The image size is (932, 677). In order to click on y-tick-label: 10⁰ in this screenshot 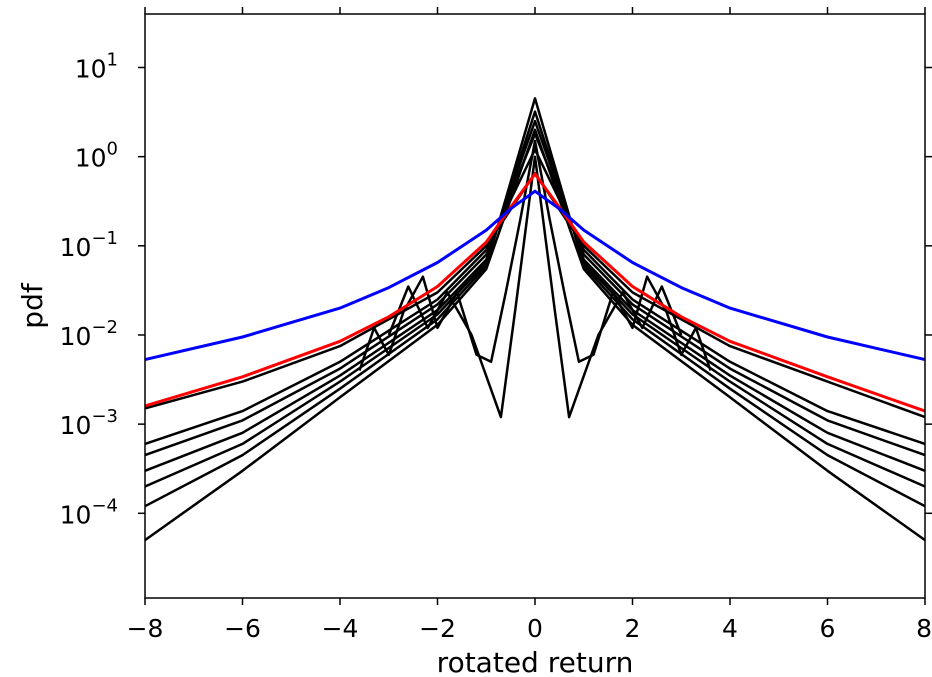, I will do `click(96, 156)`.